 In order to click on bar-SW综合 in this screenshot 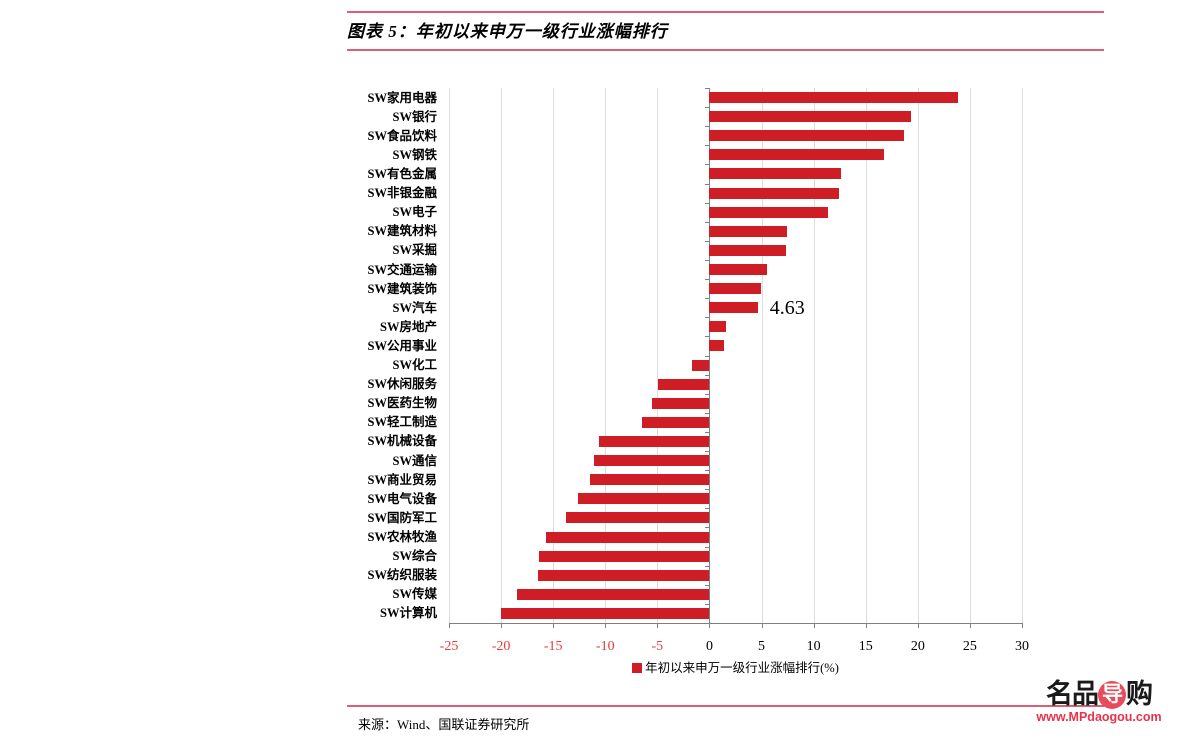, I will do `click(624, 556)`.